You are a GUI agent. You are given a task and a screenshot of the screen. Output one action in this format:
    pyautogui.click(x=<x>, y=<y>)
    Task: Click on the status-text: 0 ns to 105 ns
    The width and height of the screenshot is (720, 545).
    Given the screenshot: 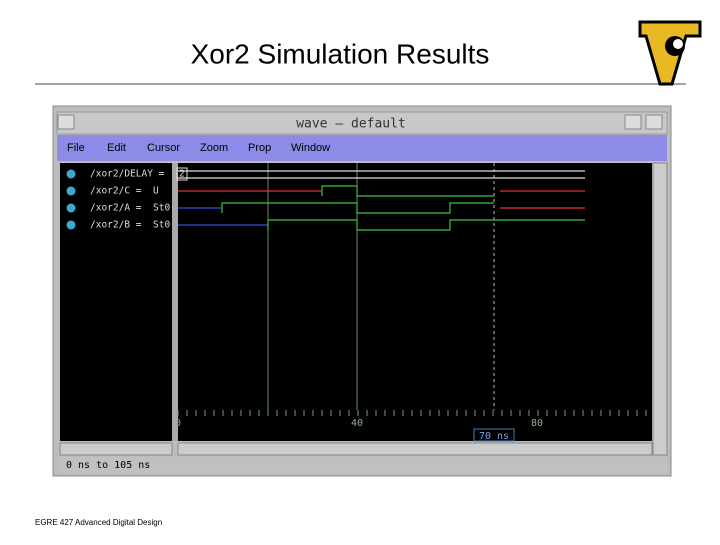 What is the action you would take?
    pyautogui.click(x=108, y=465)
    